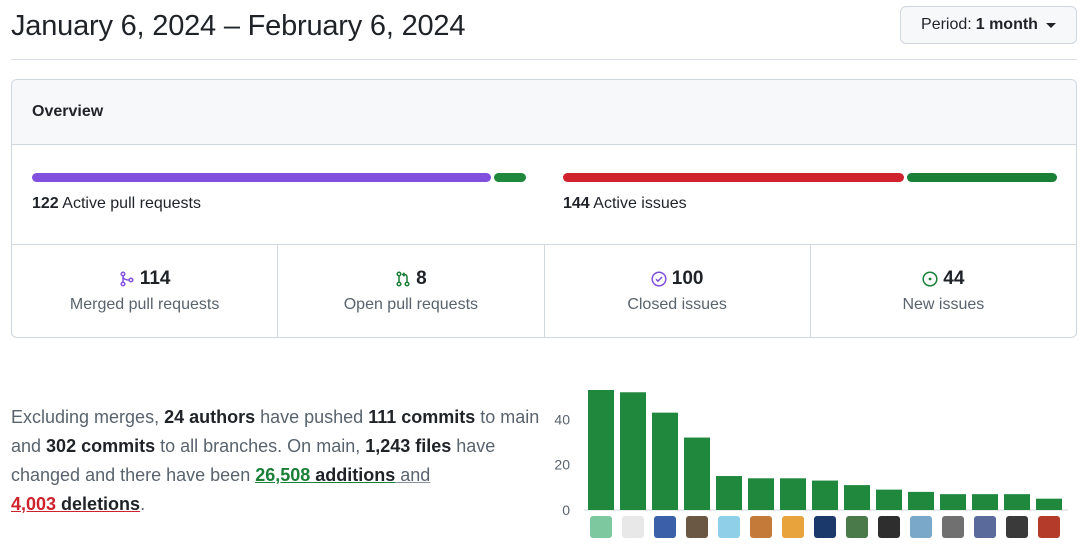  What do you see at coordinates (810, 204) in the screenshot?
I see `issues-caption: 144 Active issues` at bounding box center [810, 204].